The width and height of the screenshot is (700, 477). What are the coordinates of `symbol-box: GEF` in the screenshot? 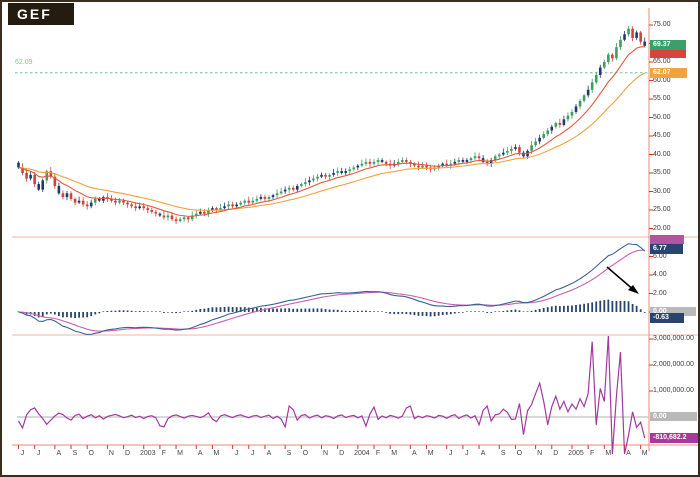 It's located at (41, 14).